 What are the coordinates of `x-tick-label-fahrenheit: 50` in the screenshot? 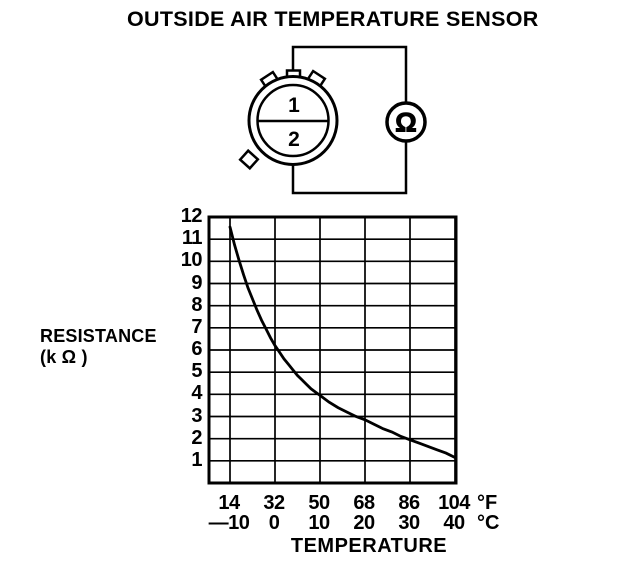 It's located at (319, 503).